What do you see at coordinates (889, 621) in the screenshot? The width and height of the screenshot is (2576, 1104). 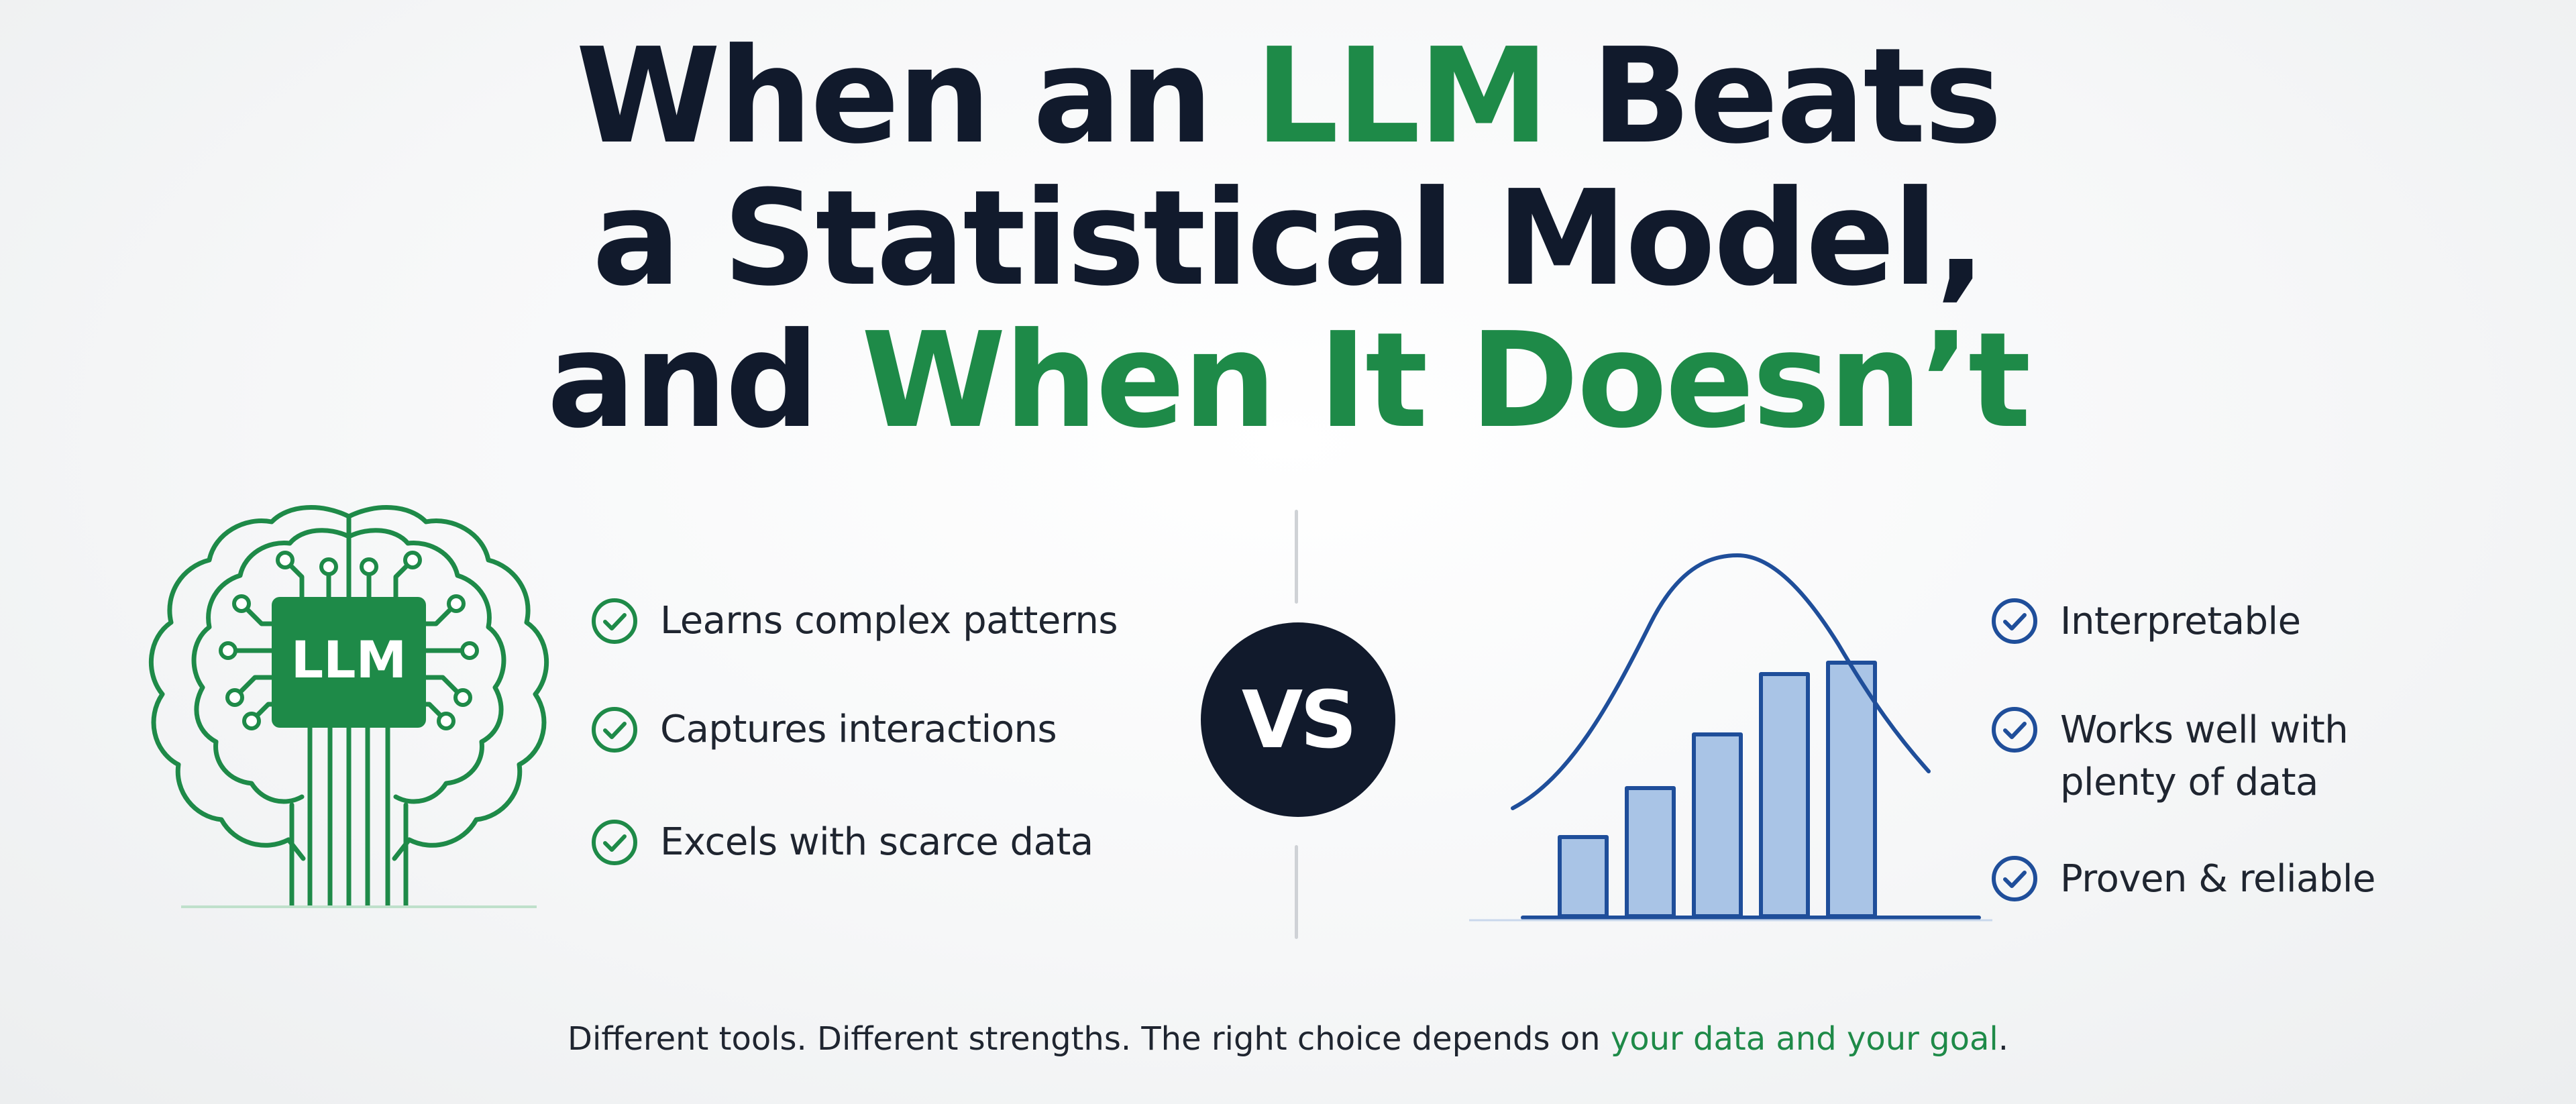 I see `list-item-label: Learns complex patterns` at bounding box center [889, 621].